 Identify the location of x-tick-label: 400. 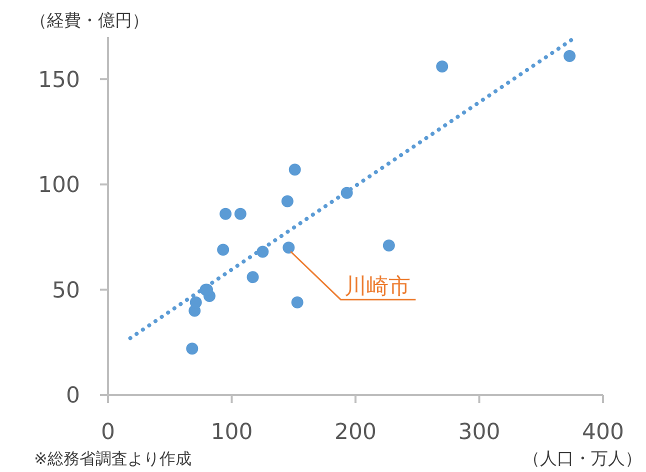
(603, 432).